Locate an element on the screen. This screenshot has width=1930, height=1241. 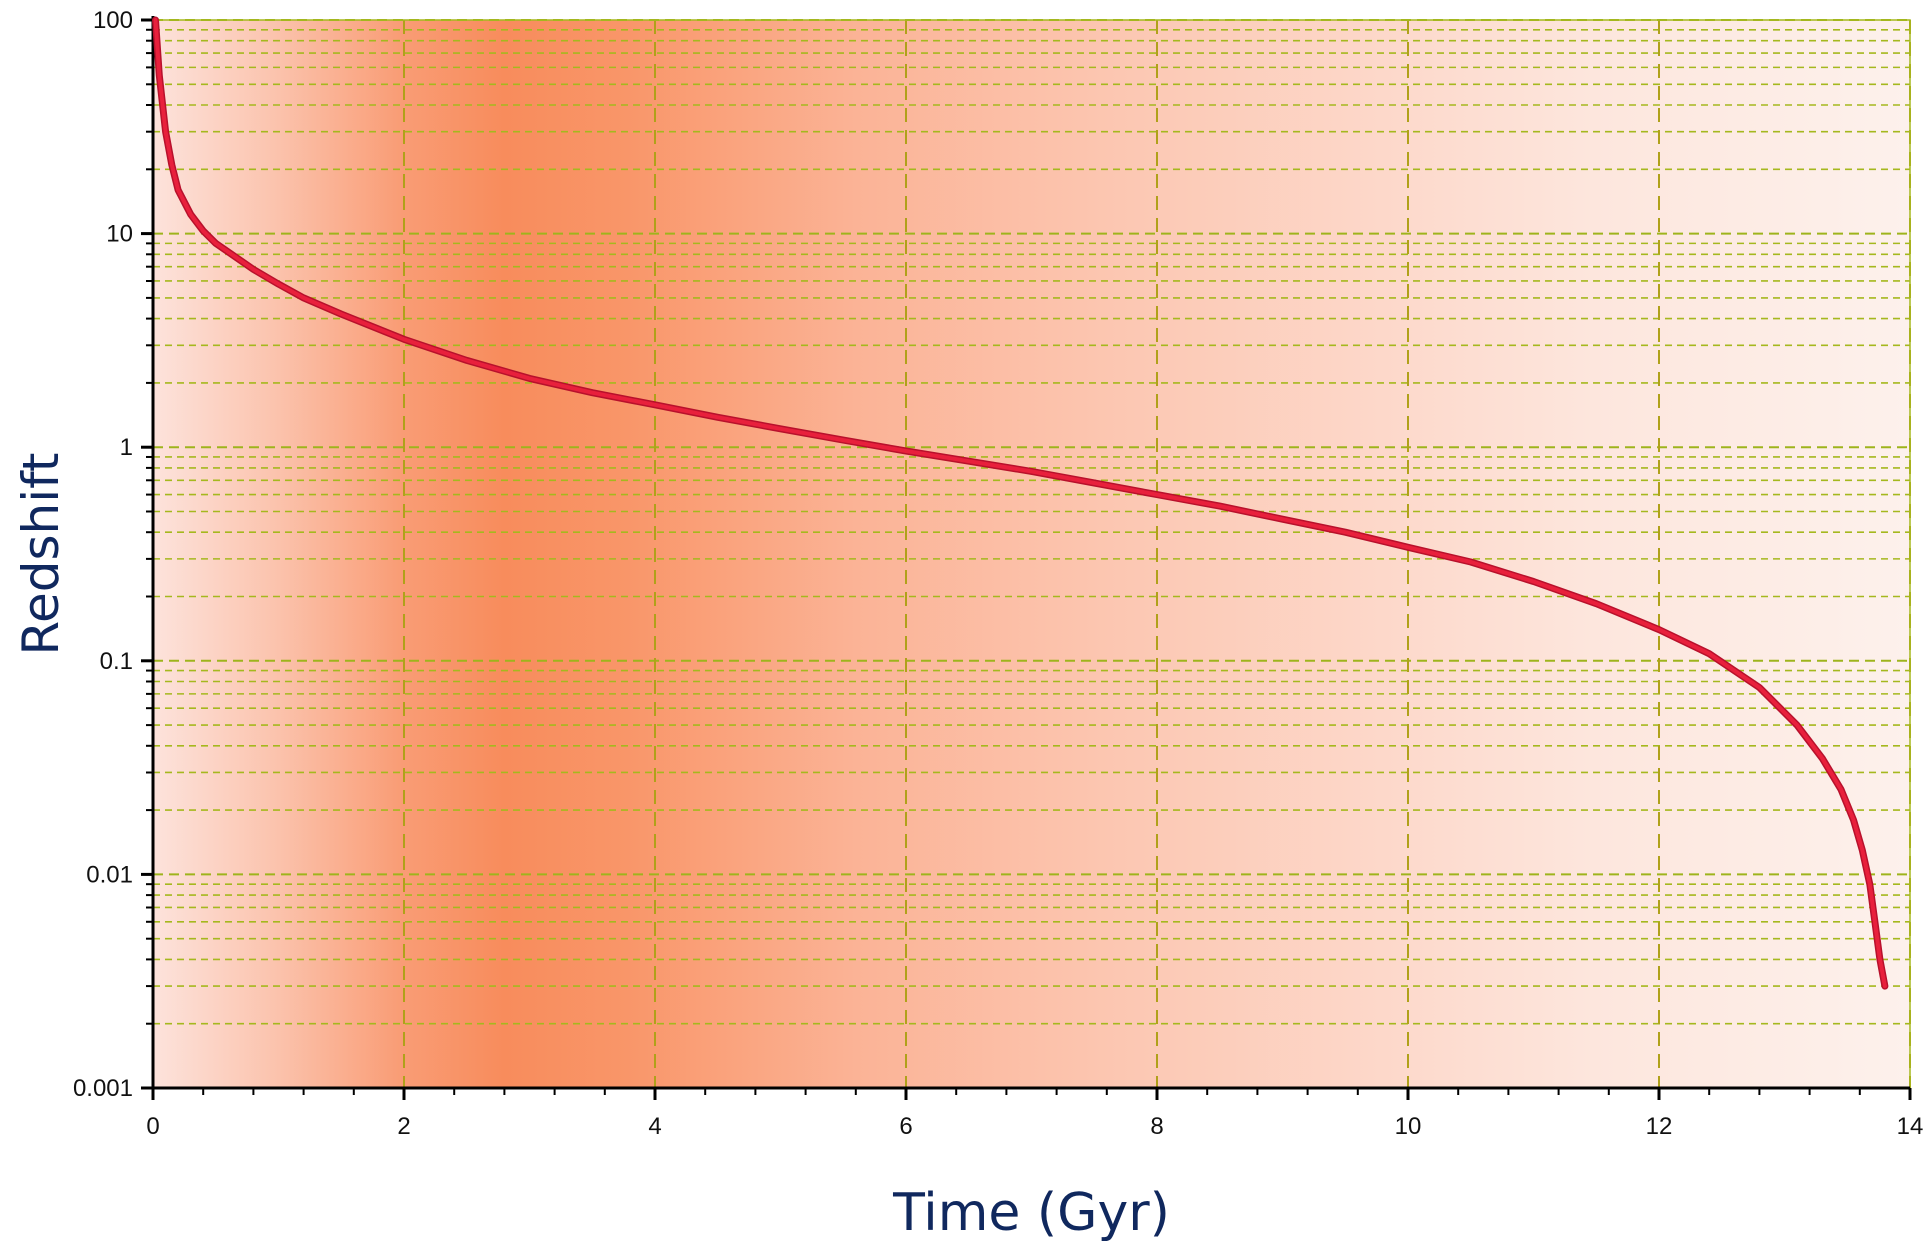
y-tick-label: 10 is located at coordinates (119, 234).